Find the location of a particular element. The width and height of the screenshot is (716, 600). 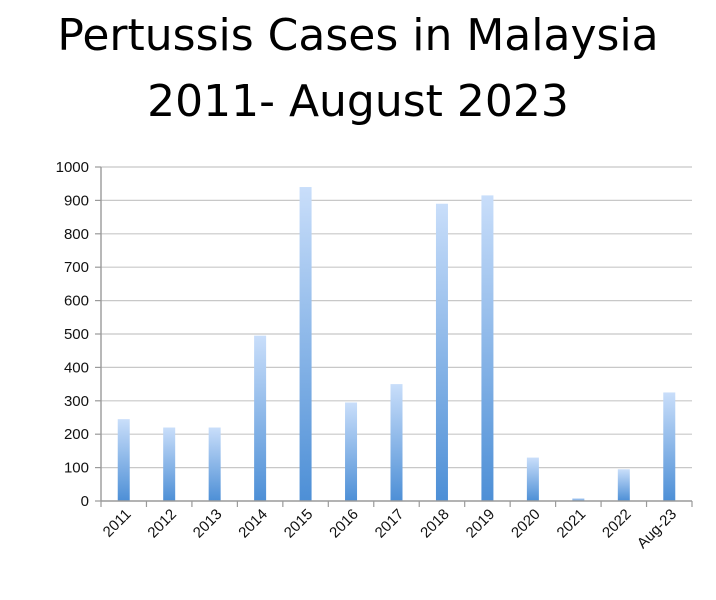

y-tick-label: 800 is located at coordinates (76, 234).